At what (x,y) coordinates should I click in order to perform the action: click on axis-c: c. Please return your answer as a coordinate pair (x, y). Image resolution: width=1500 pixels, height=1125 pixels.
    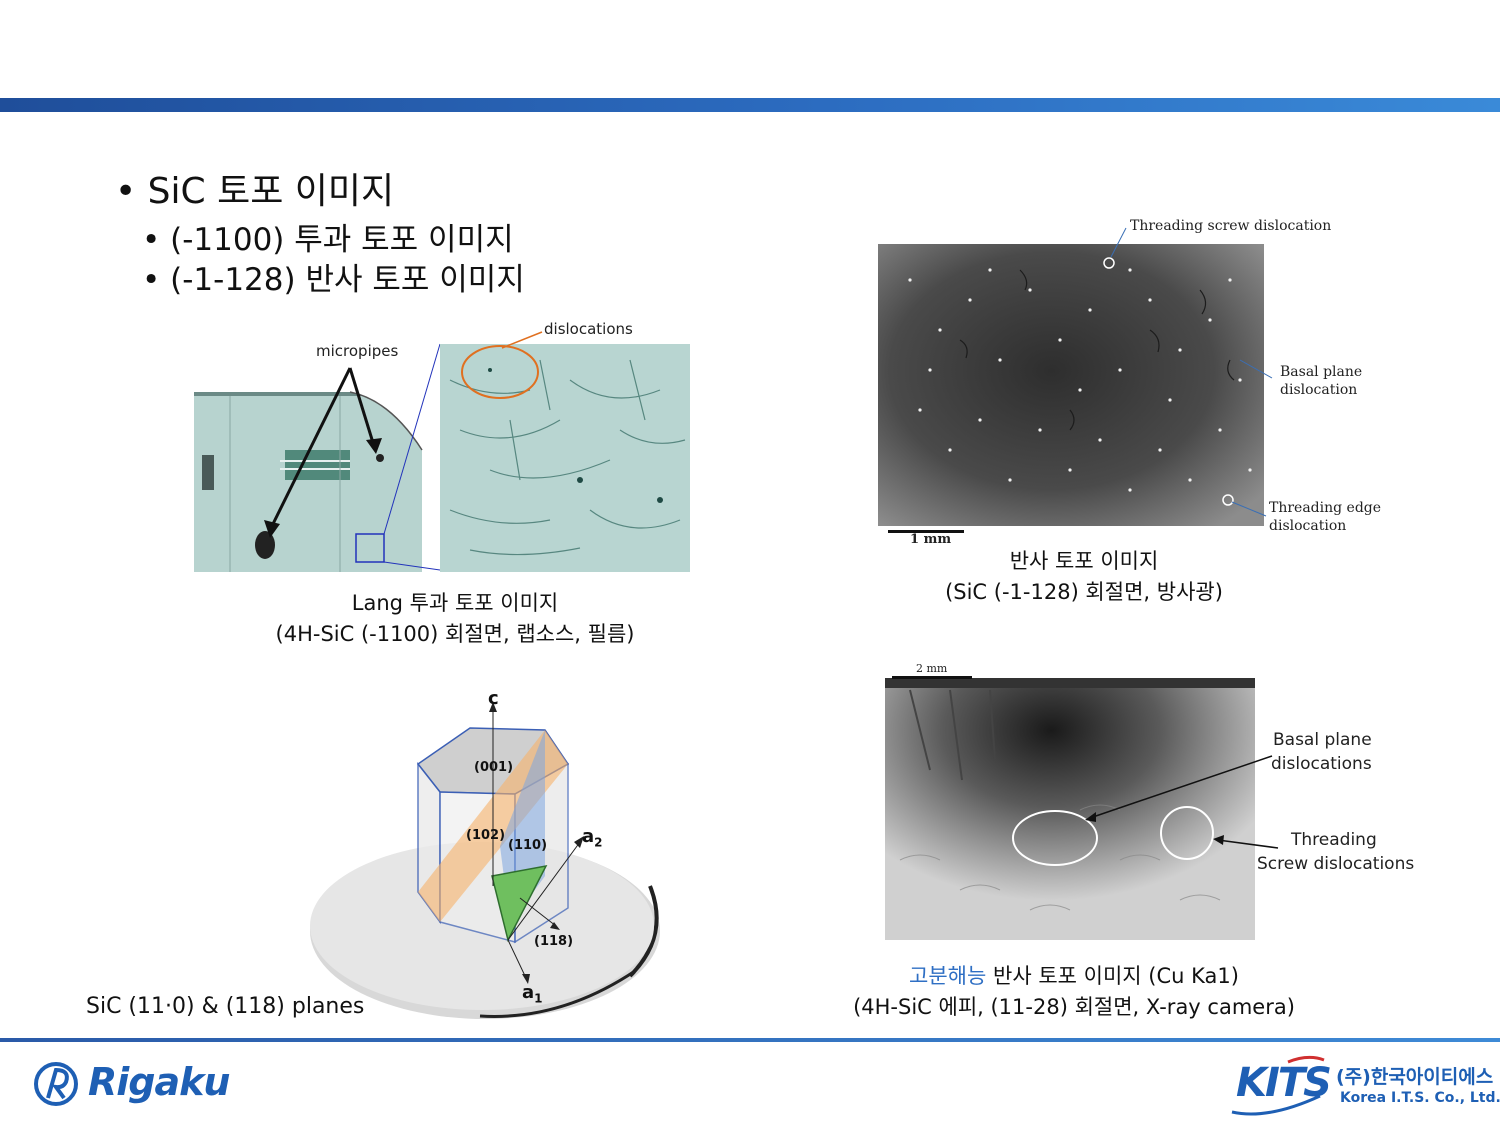
    Looking at the image, I should click on (493, 698).